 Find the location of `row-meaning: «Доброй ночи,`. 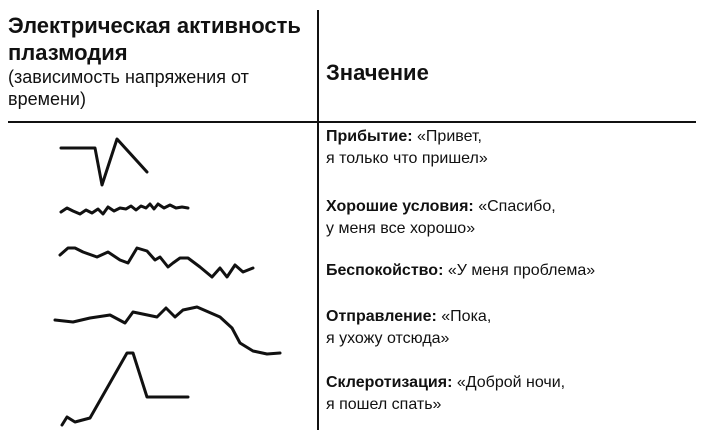

row-meaning: «Доброй ночи, is located at coordinates (511, 382).